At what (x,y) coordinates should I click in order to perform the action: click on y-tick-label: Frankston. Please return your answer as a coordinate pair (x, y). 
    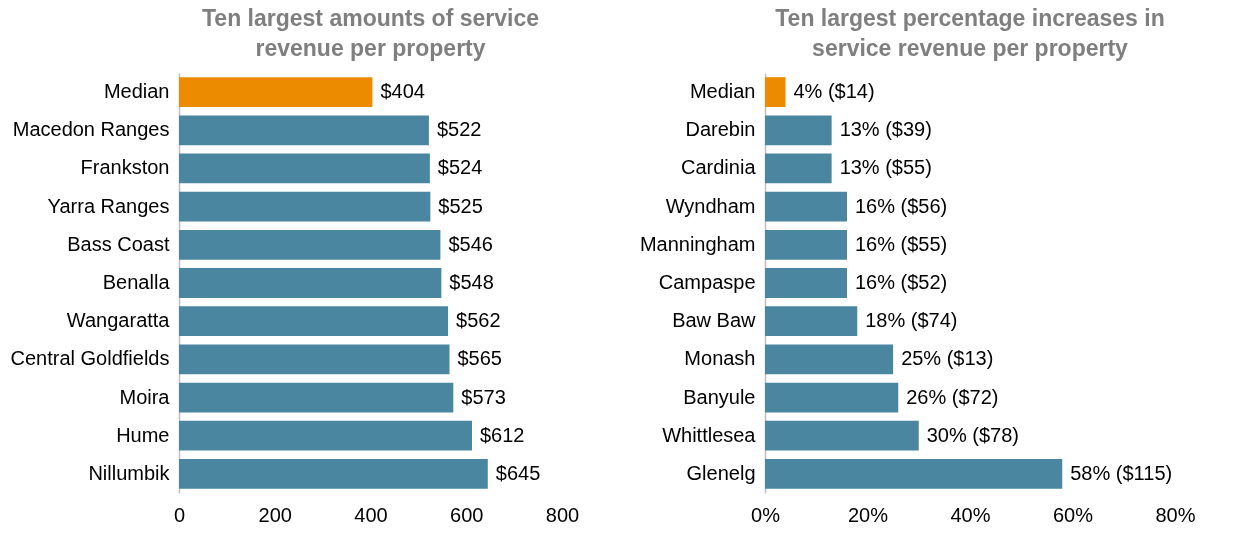
    Looking at the image, I should click on (125, 167).